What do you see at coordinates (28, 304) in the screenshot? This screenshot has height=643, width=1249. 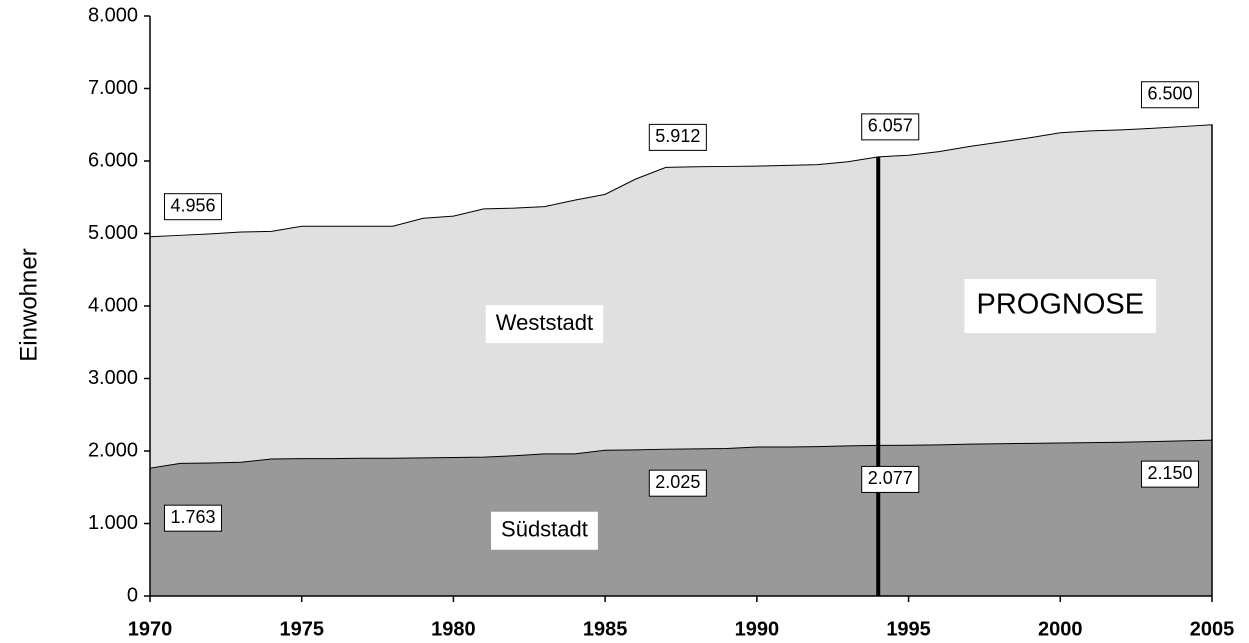 I see `y-axis-label: Einwohner` at bounding box center [28, 304].